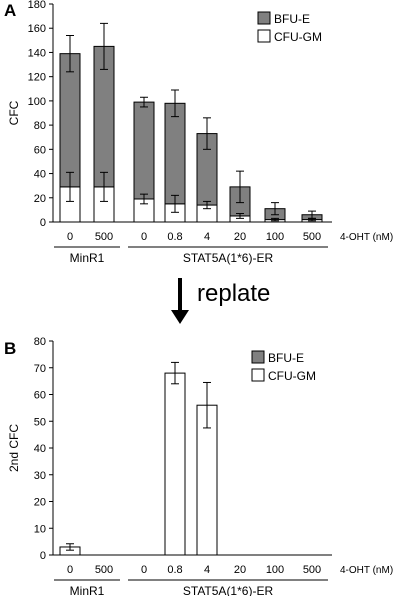 This screenshot has width=400, height=596. Describe the element at coordinates (180, 317) in the screenshot. I see `arrow-head-icon` at that location.